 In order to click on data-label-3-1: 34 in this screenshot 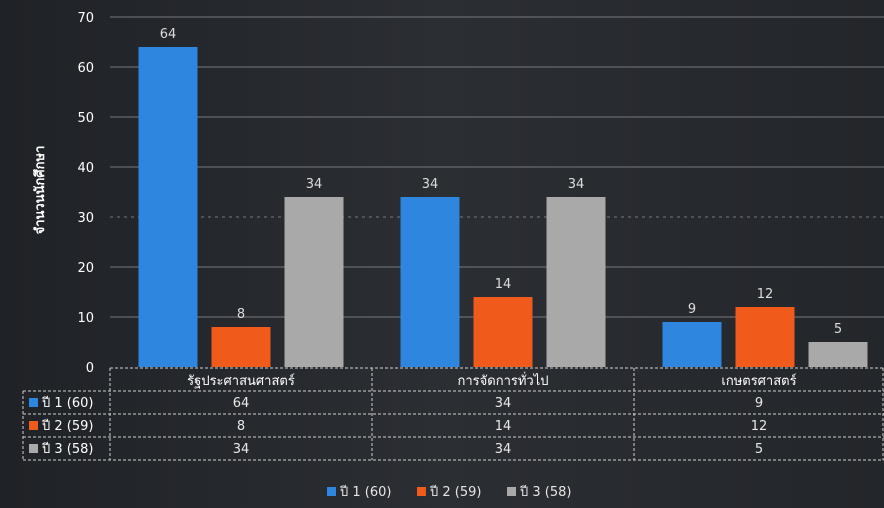, I will do `click(314, 184)`.